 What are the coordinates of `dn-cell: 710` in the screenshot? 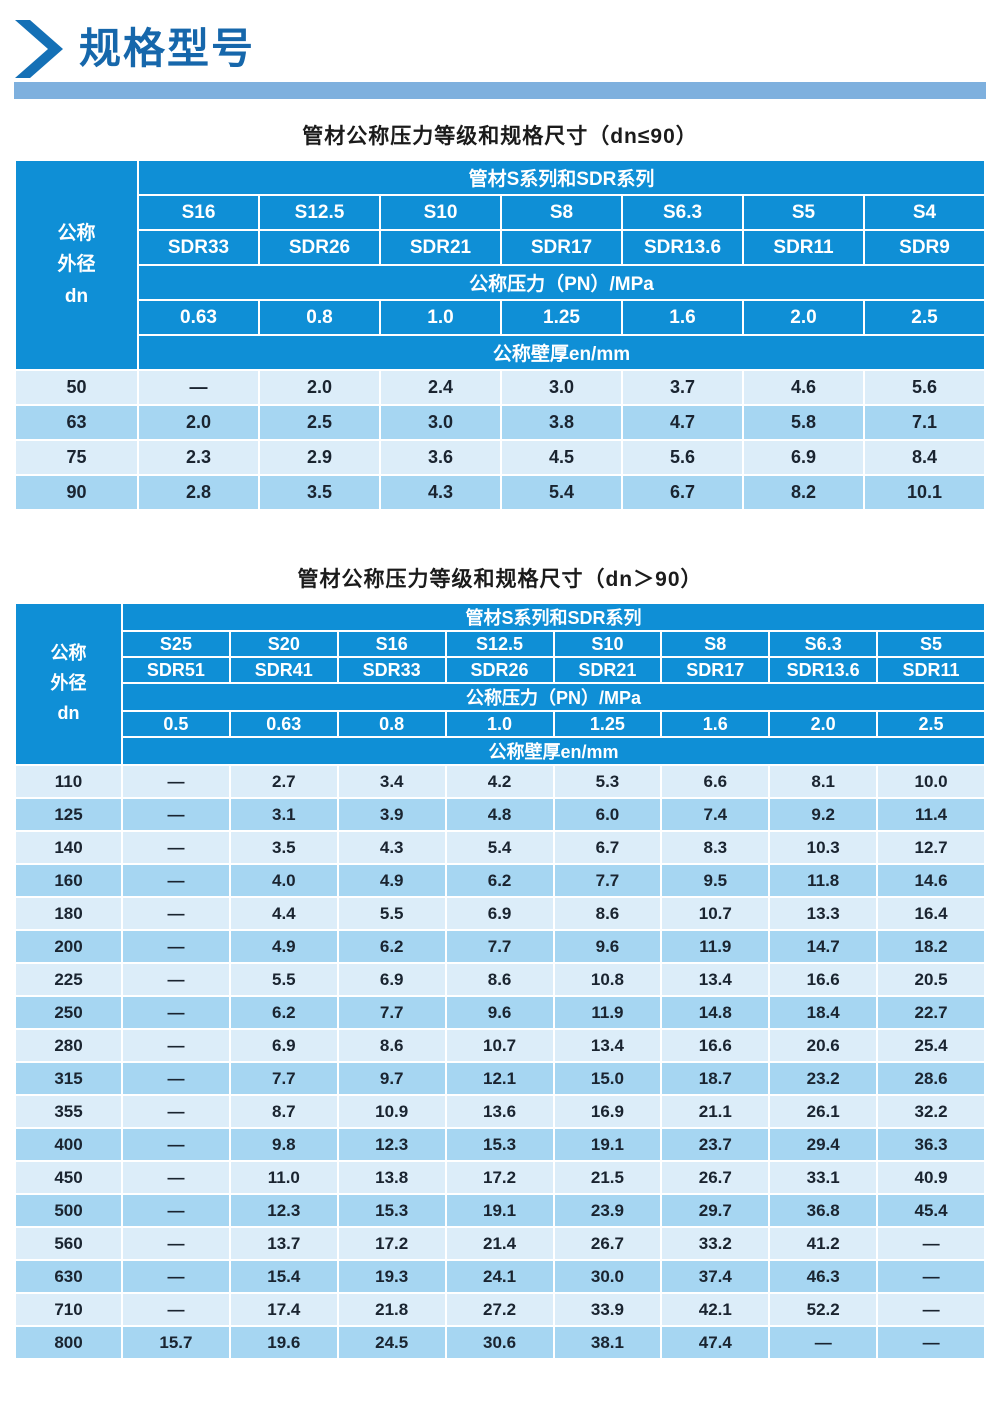 It's located at (68, 1309).